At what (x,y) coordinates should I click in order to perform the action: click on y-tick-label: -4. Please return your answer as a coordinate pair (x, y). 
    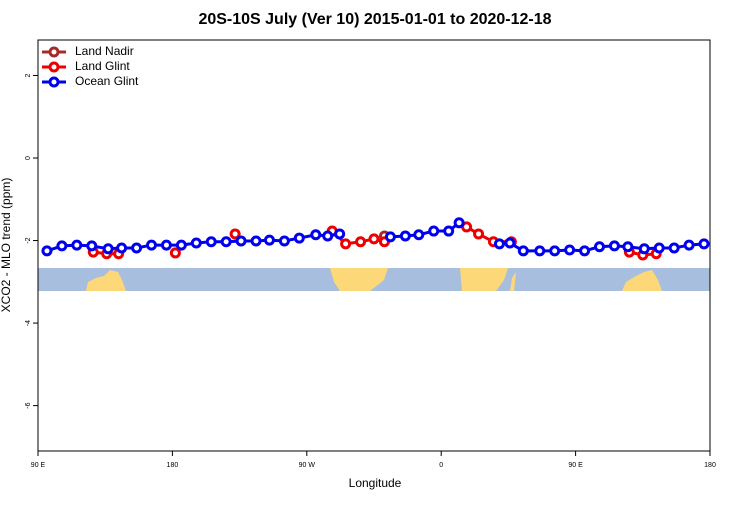
    Looking at the image, I should click on (28, 323).